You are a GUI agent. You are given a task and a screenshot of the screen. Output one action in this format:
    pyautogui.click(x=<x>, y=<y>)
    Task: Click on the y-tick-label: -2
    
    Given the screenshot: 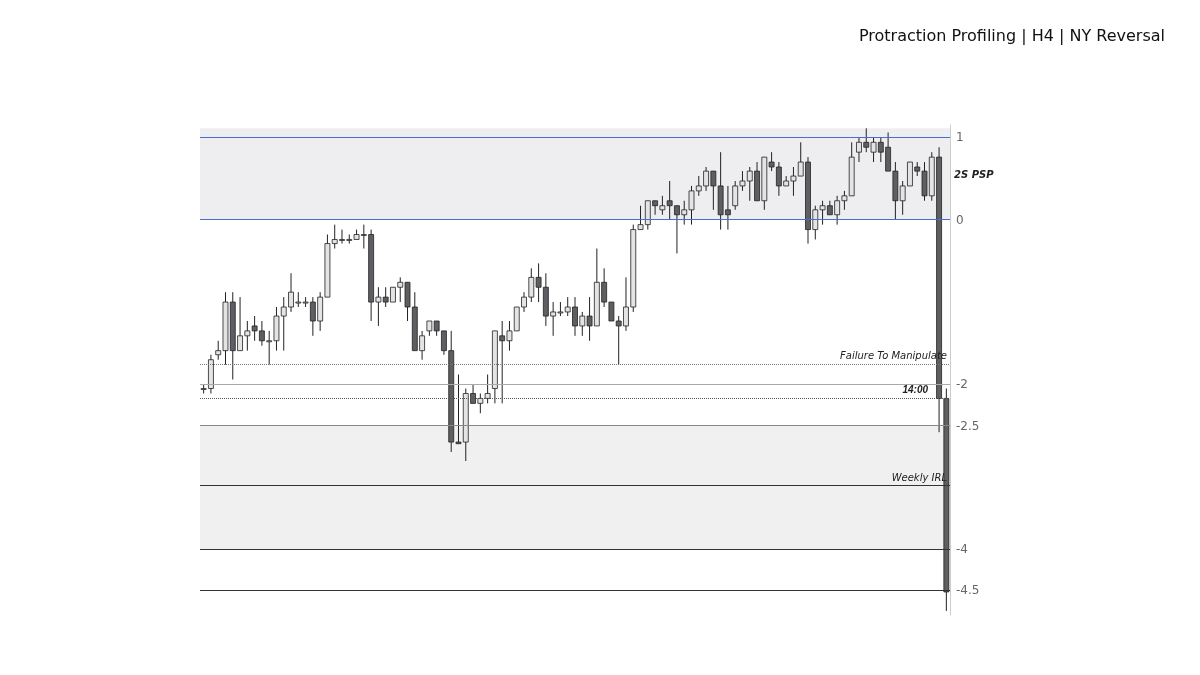 What is the action you would take?
    pyautogui.click(x=962, y=384)
    